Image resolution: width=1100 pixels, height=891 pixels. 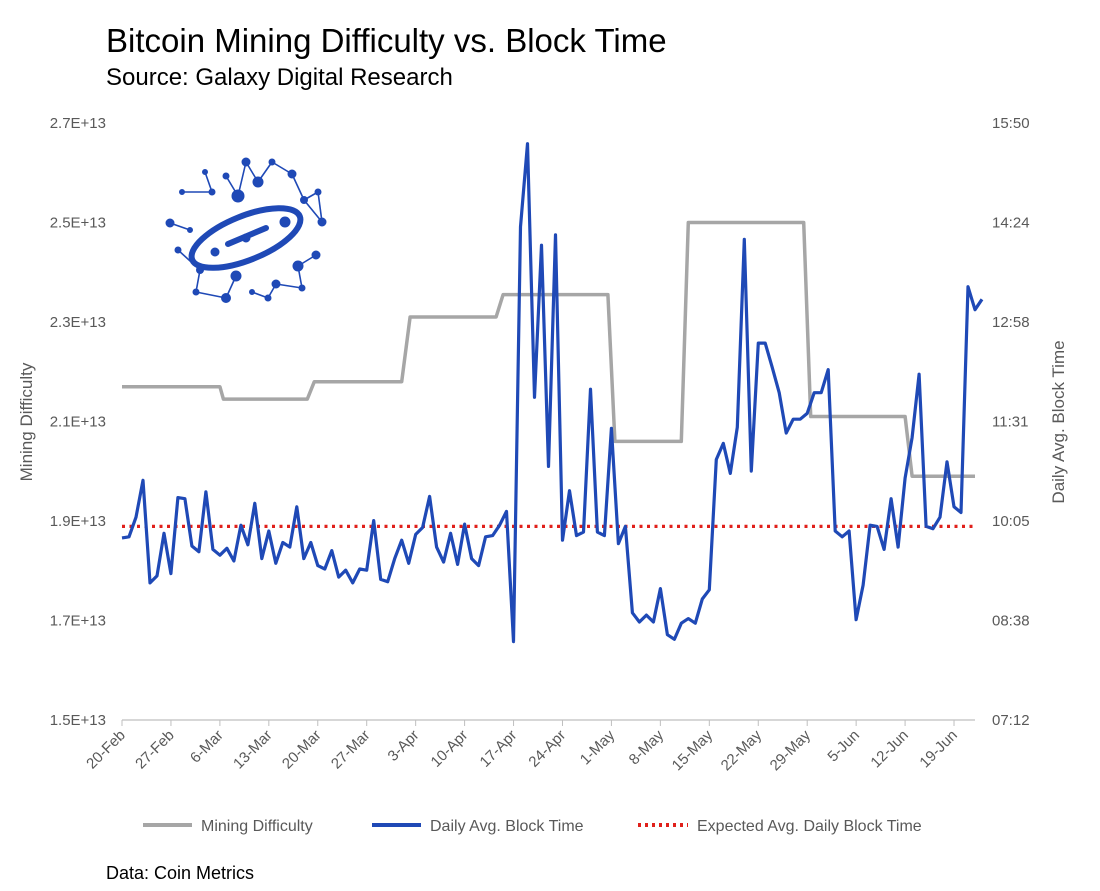 What do you see at coordinates (26, 421) in the screenshot?
I see `y-axis-title: Mining Difficulty` at bounding box center [26, 421].